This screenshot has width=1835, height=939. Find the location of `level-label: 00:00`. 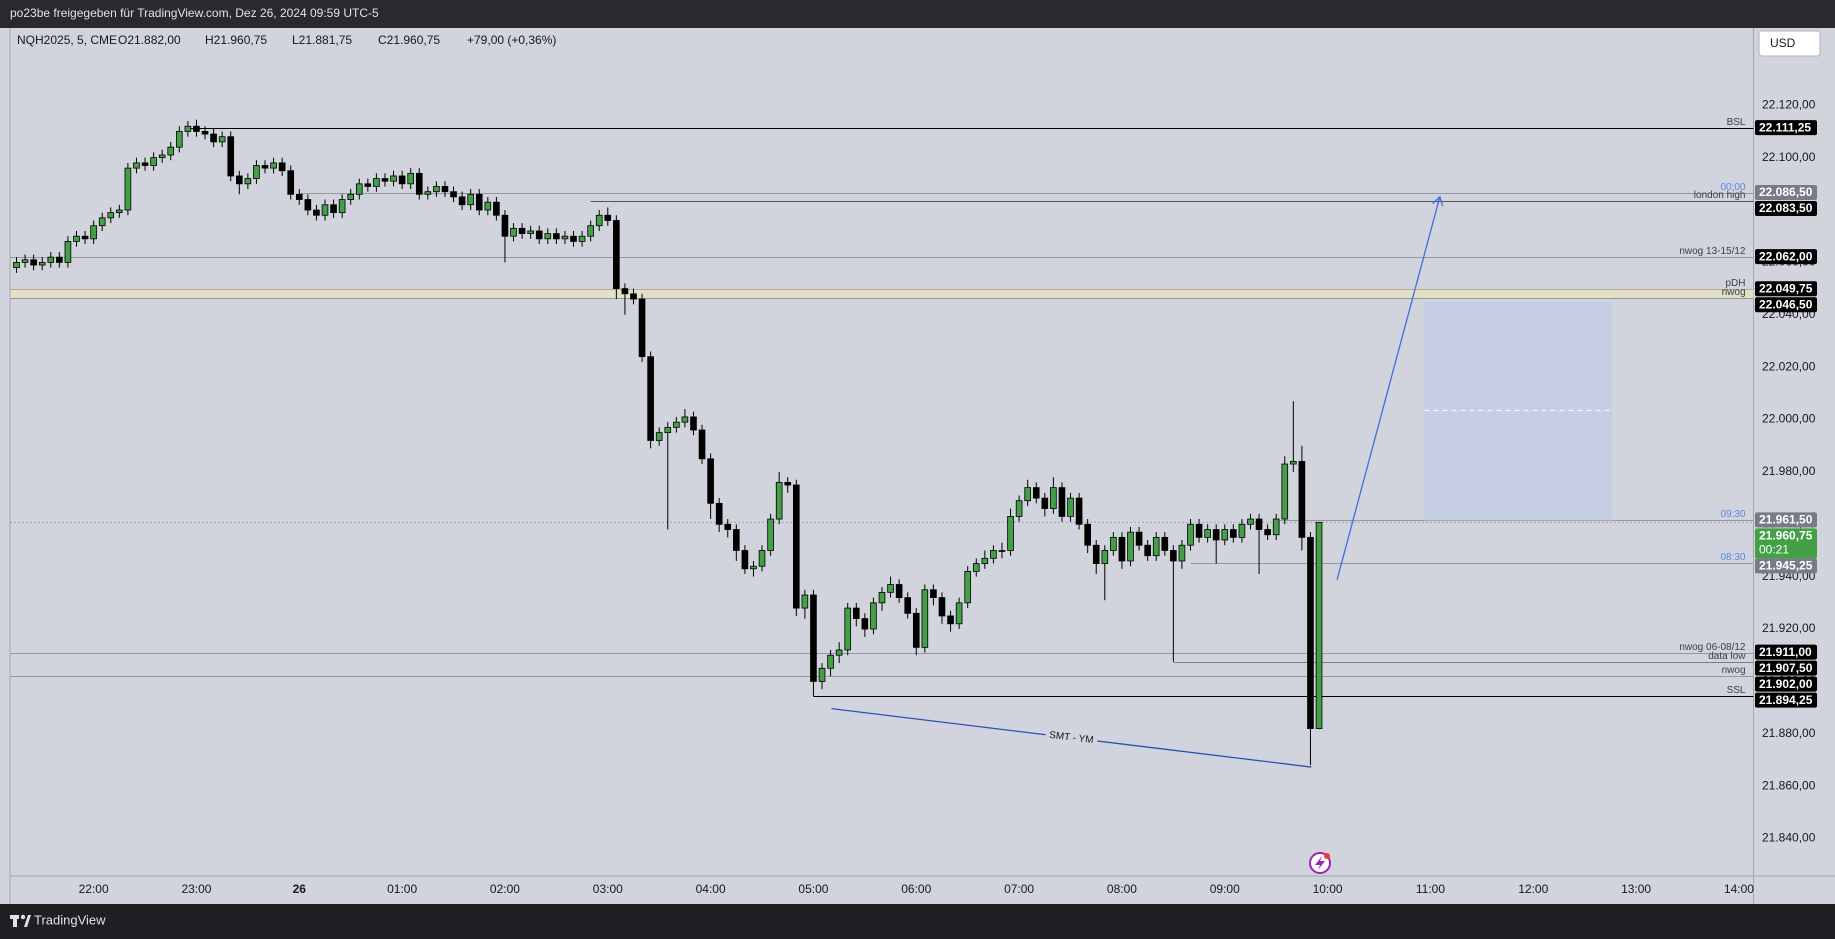

level-label: 00:00 is located at coordinates (1732, 187).